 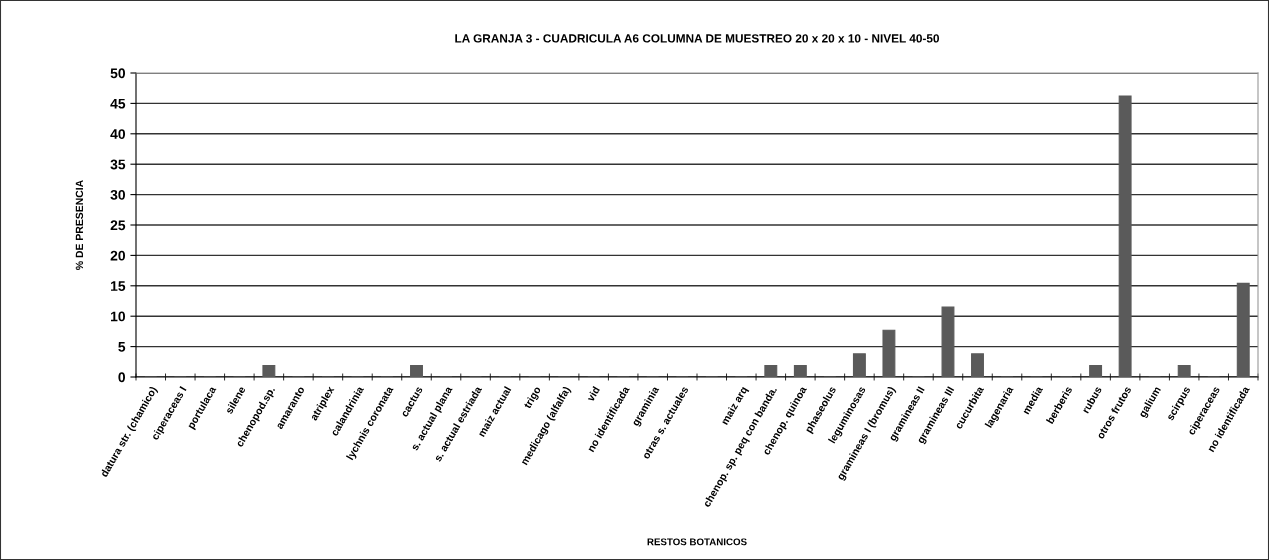 What do you see at coordinates (697, 38) in the screenshot?
I see `chart-title: LA GRANJA 3 - CUADRICULA A6 COLUMNA DE MUESTREO 20 x 20 x 10 - NIVEL 40-50` at bounding box center [697, 38].